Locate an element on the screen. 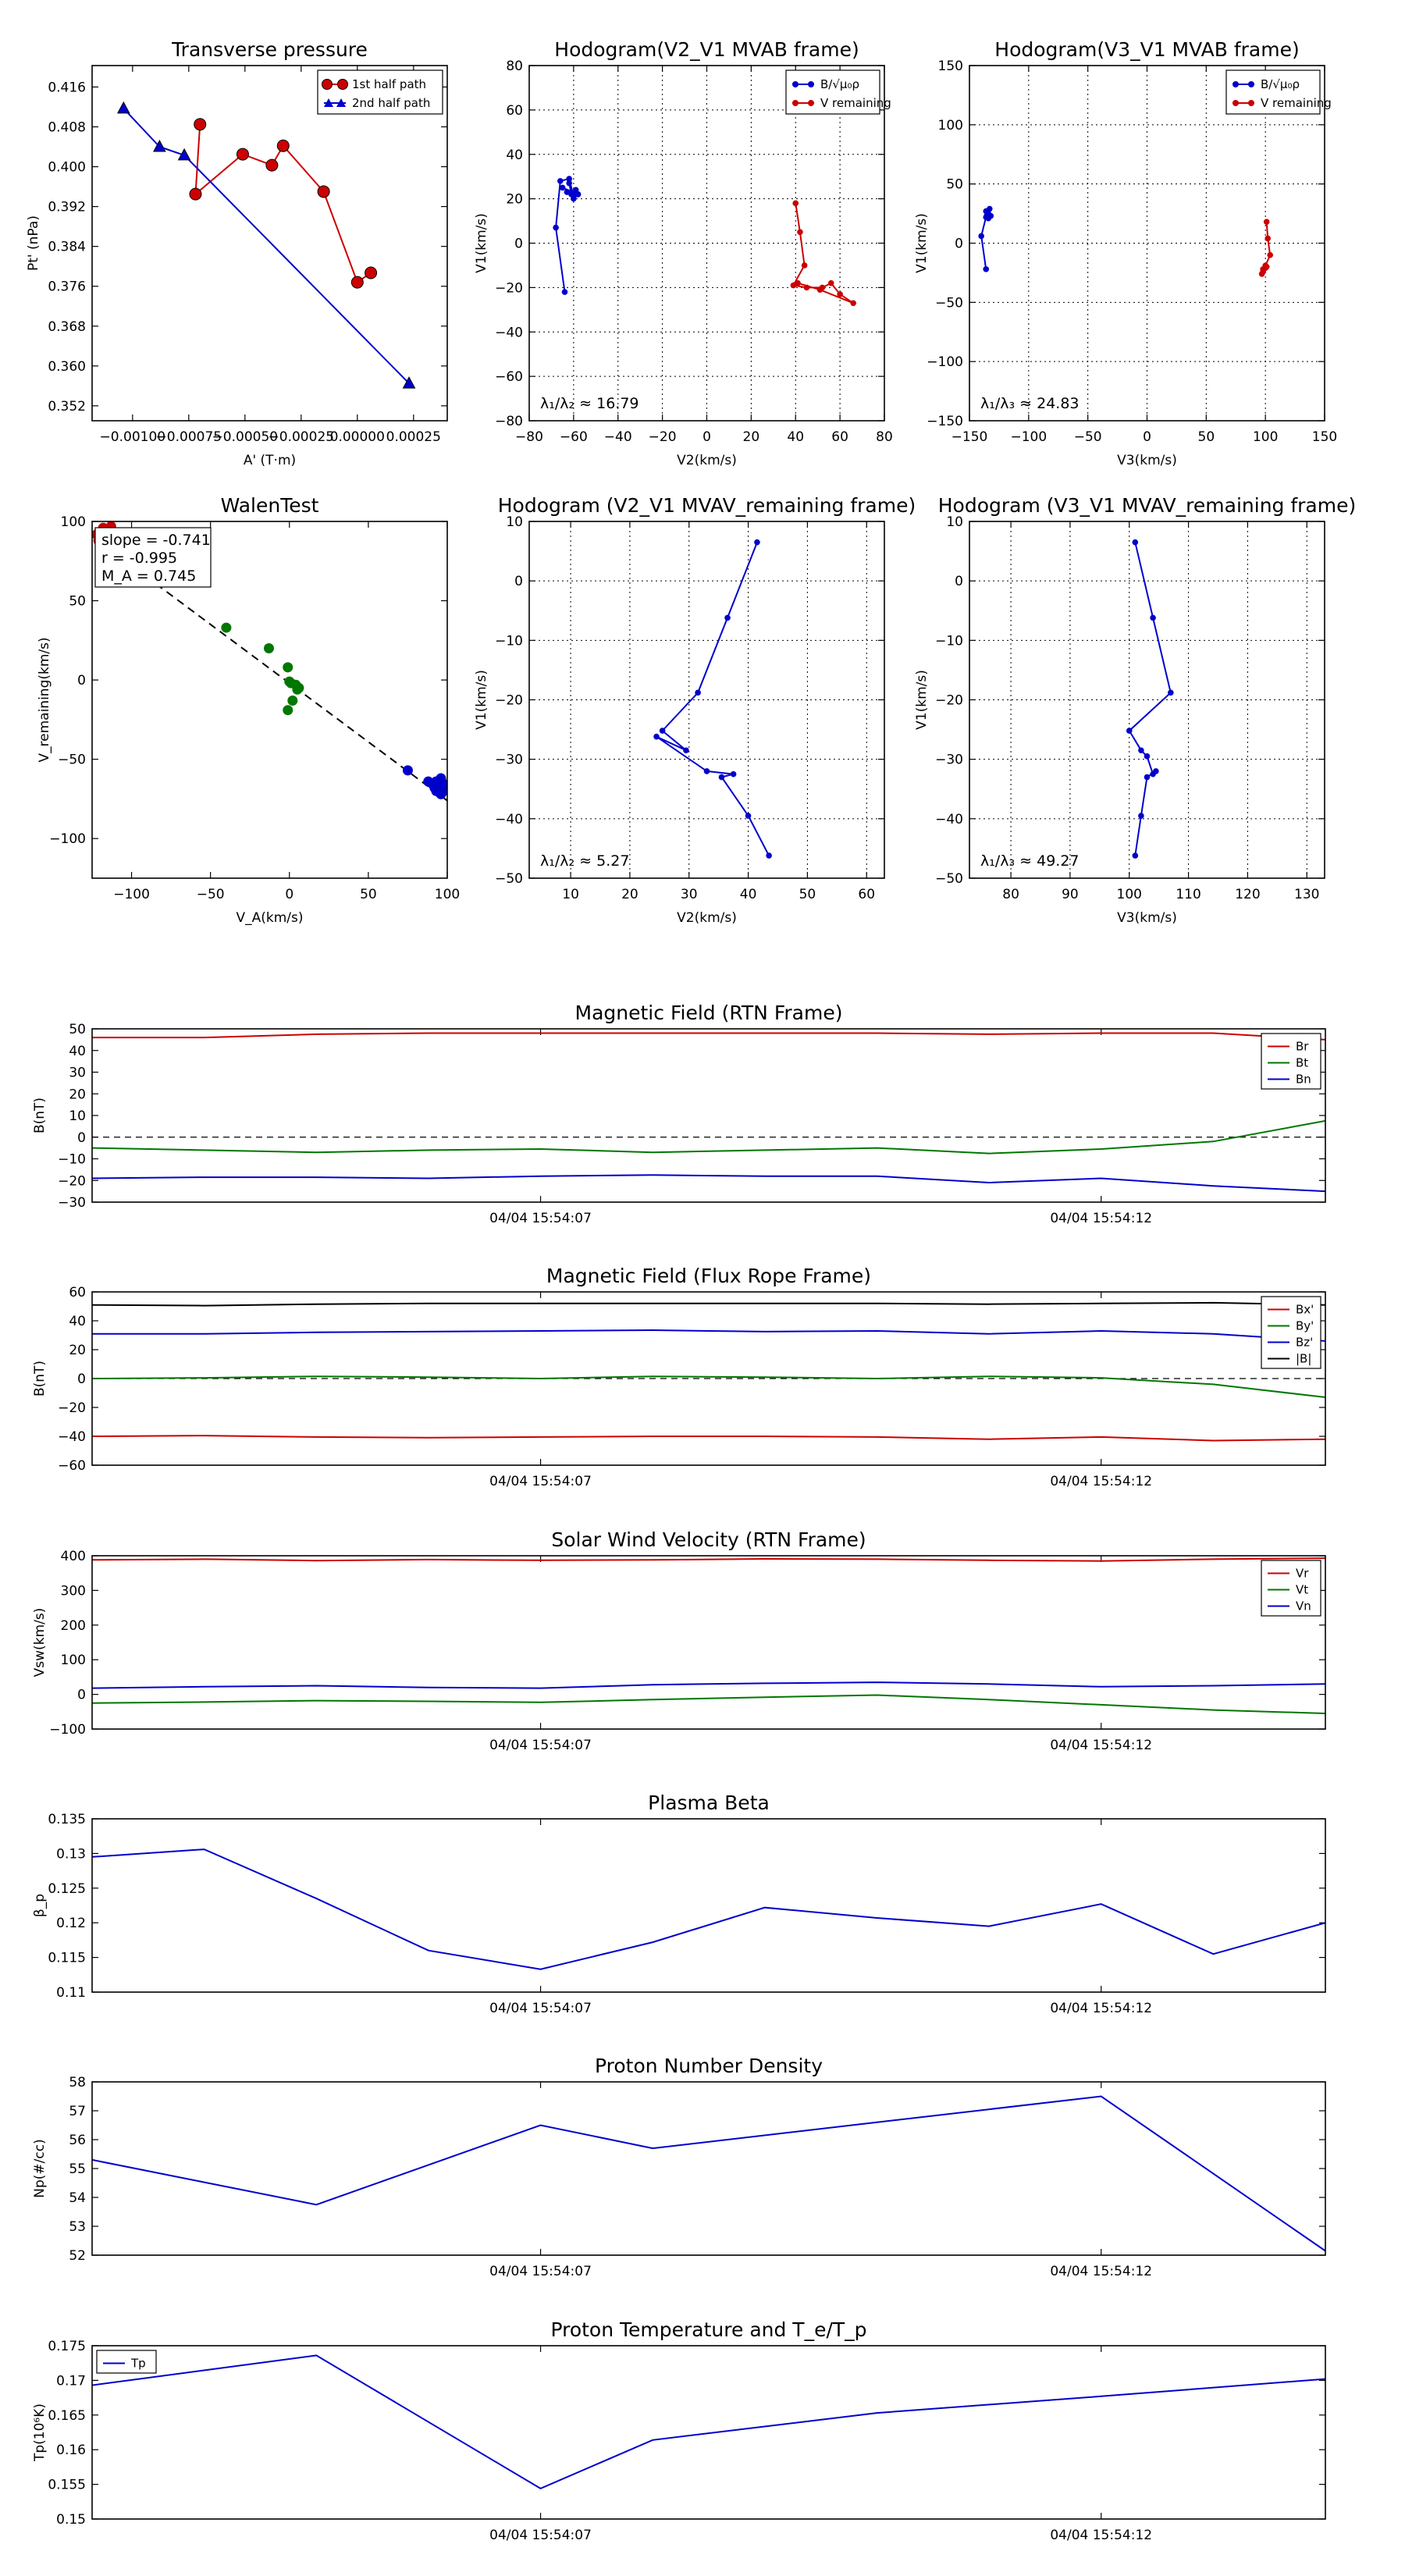 Image resolution: width=1405 pixels, height=2576 pixels. y-axis-label: Np(#/cc) is located at coordinates (40, 2168).